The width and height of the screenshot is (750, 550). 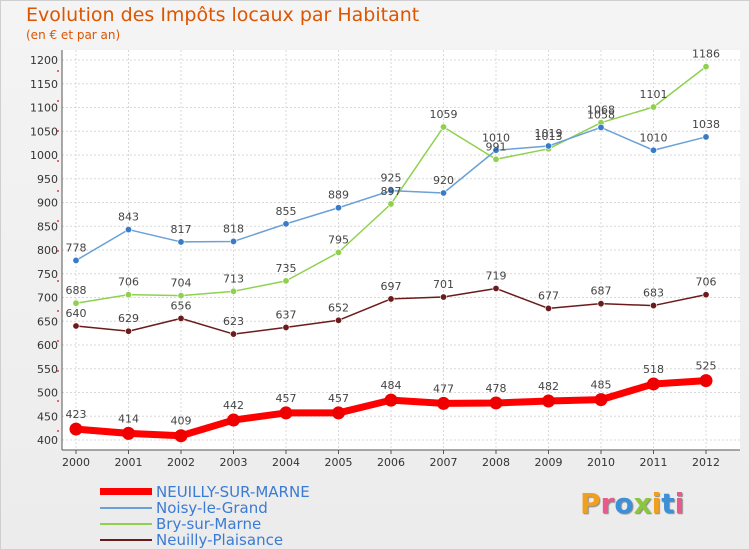 I want to click on data-label-neuilly-sur-marne: 518, so click(x=653, y=369).